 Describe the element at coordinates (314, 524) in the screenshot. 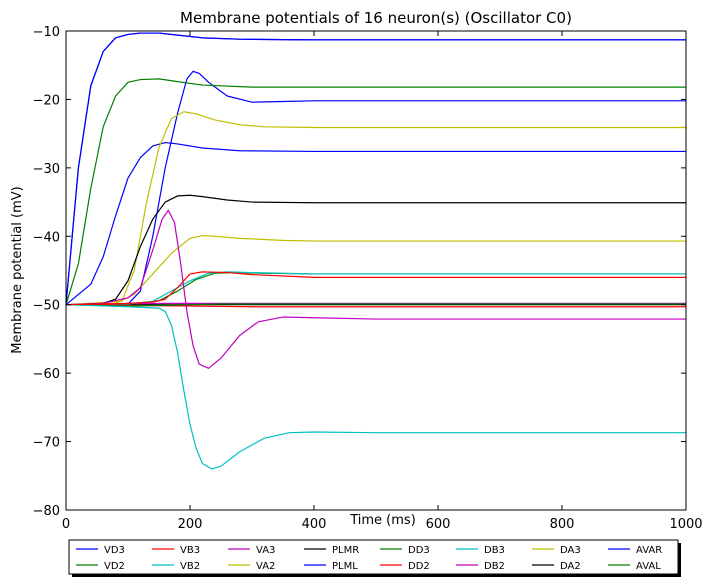

I see `x-tick-label: 400` at that location.